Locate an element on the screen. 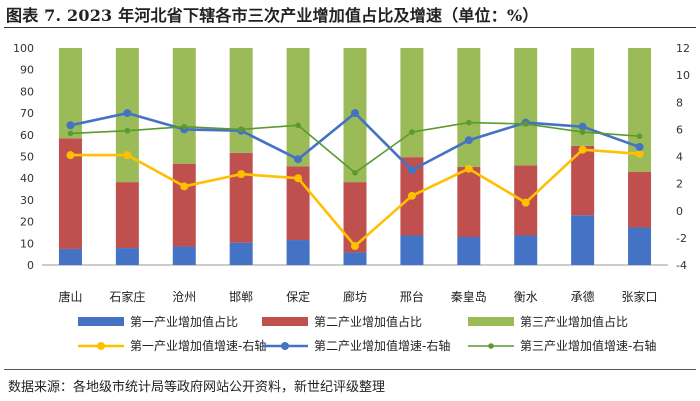 This screenshot has width=700, height=401. y-left-tick-label: 60 is located at coordinates (27, 135).